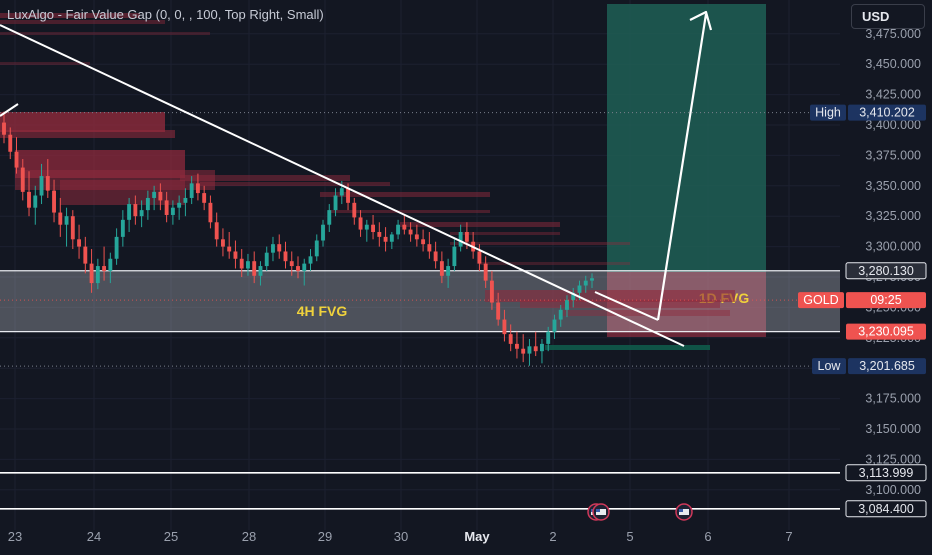 The width and height of the screenshot is (932, 555). I want to click on currency-button: USD, so click(888, 16).